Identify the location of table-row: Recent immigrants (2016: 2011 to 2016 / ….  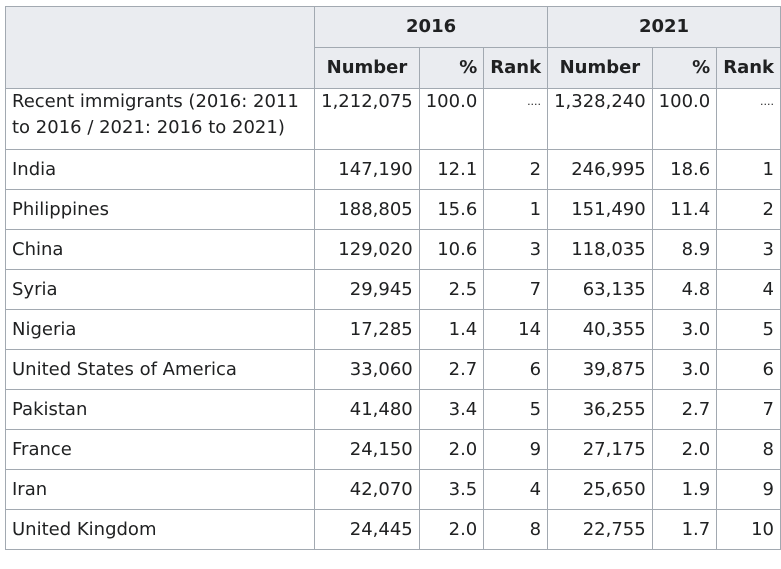
(392, 119).